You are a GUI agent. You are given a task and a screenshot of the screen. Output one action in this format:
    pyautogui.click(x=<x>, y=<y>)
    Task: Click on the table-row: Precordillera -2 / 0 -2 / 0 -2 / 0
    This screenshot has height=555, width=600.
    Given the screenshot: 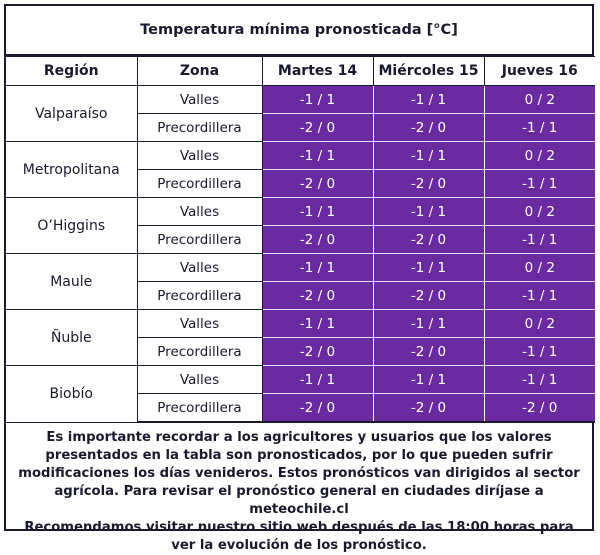 What is the action you would take?
    pyautogui.click(x=300, y=408)
    